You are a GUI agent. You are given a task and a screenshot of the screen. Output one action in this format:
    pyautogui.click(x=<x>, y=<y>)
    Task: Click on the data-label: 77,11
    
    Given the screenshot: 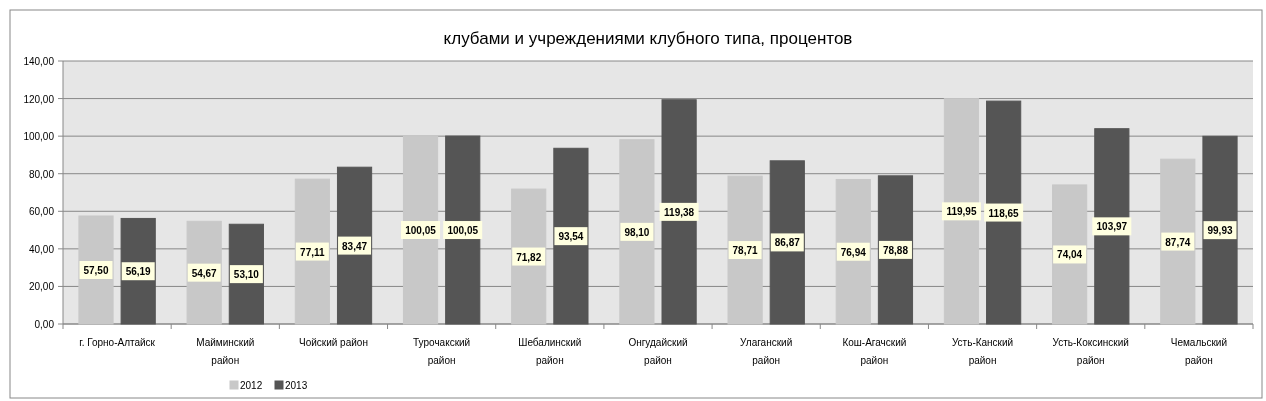 What is the action you would take?
    pyautogui.click(x=313, y=252)
    